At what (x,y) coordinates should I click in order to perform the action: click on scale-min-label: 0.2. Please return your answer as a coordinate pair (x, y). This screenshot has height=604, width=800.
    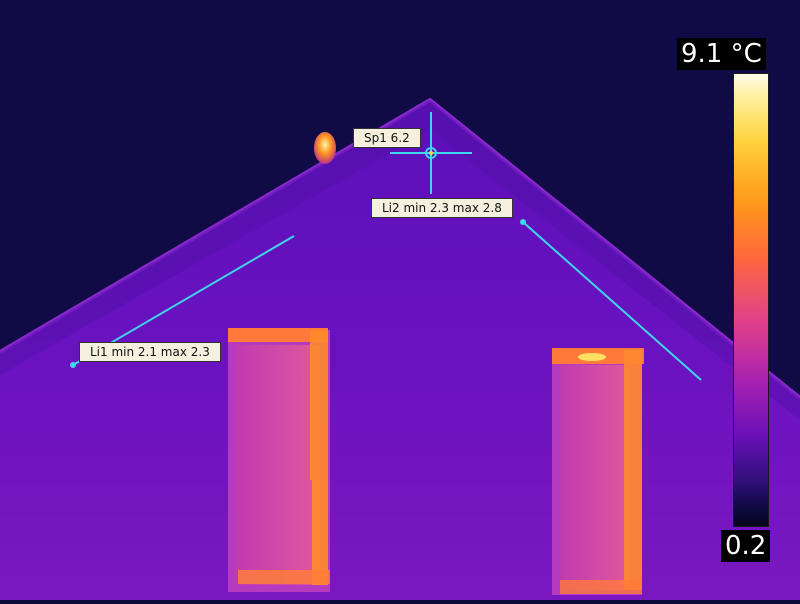
    Looking at the image, I should click on (746, 546).